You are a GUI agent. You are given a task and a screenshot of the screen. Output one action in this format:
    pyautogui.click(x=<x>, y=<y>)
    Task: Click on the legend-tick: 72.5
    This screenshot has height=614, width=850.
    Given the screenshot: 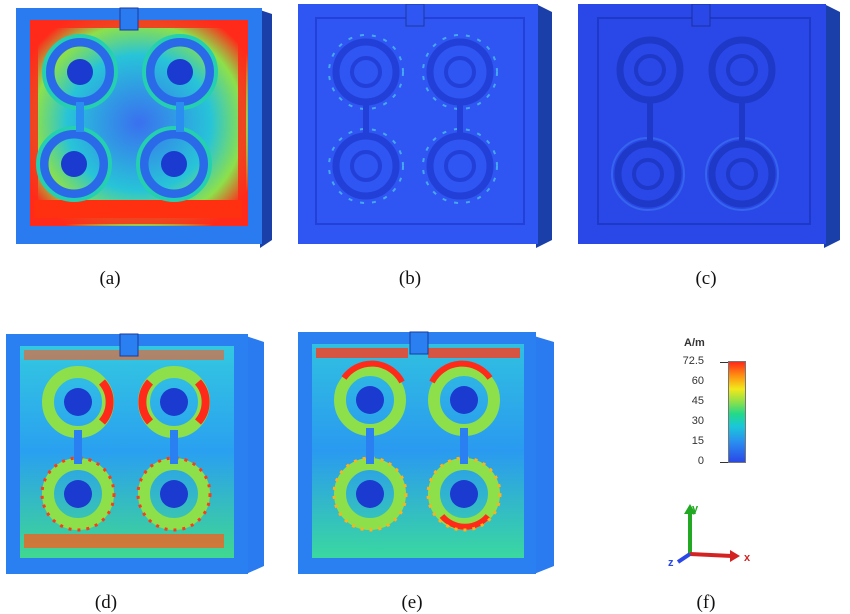 What is the action you would take?
    pyautogui.click(x=693, y=361)
    